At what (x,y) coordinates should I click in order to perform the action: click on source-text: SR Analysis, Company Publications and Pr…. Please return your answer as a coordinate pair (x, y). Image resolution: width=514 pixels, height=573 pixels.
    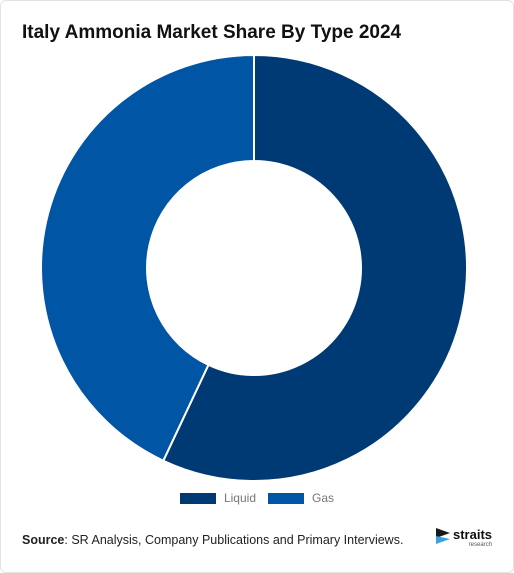
    Looking at the image, I should click on (237, 540).